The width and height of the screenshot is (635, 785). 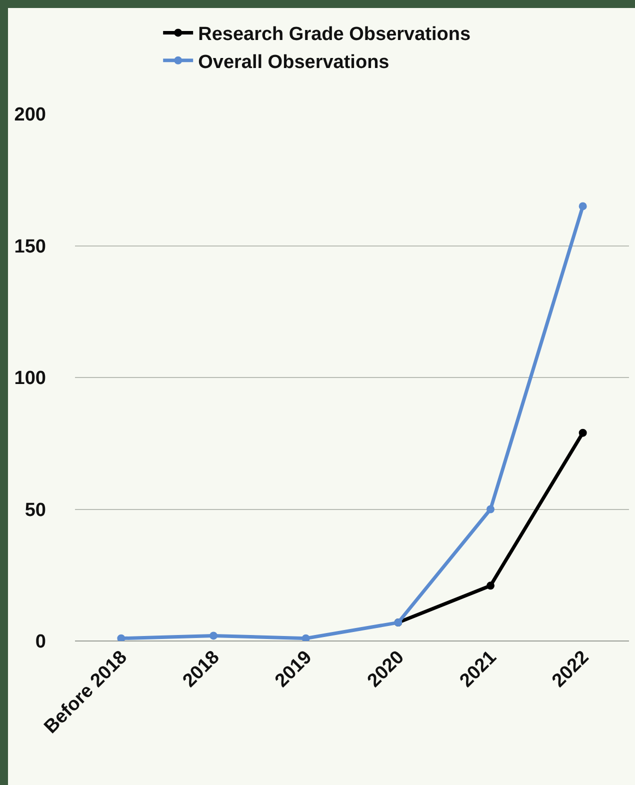 I want to click on y-tick-label: 0, so click(x=40, y=642).